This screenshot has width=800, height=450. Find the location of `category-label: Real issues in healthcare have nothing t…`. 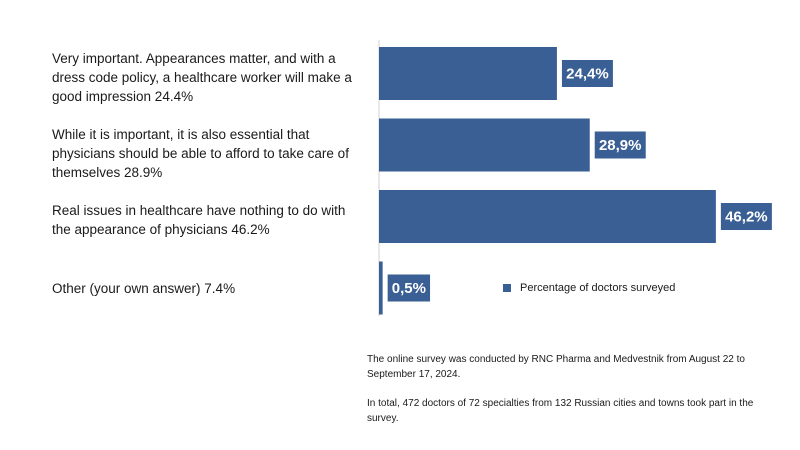

category-label: Real issues in healthcare have nothing t… is located at coordinates (199, 220).